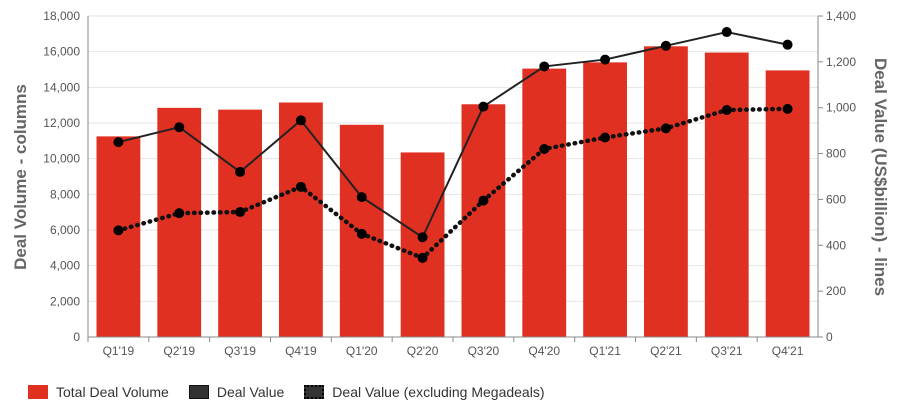 Image resolution: width=908 pixels, height=416 pixels. Describe the element at coordinates (841, 62) in the screenshot. I see `y2-tick-label: 1,200` at that location.